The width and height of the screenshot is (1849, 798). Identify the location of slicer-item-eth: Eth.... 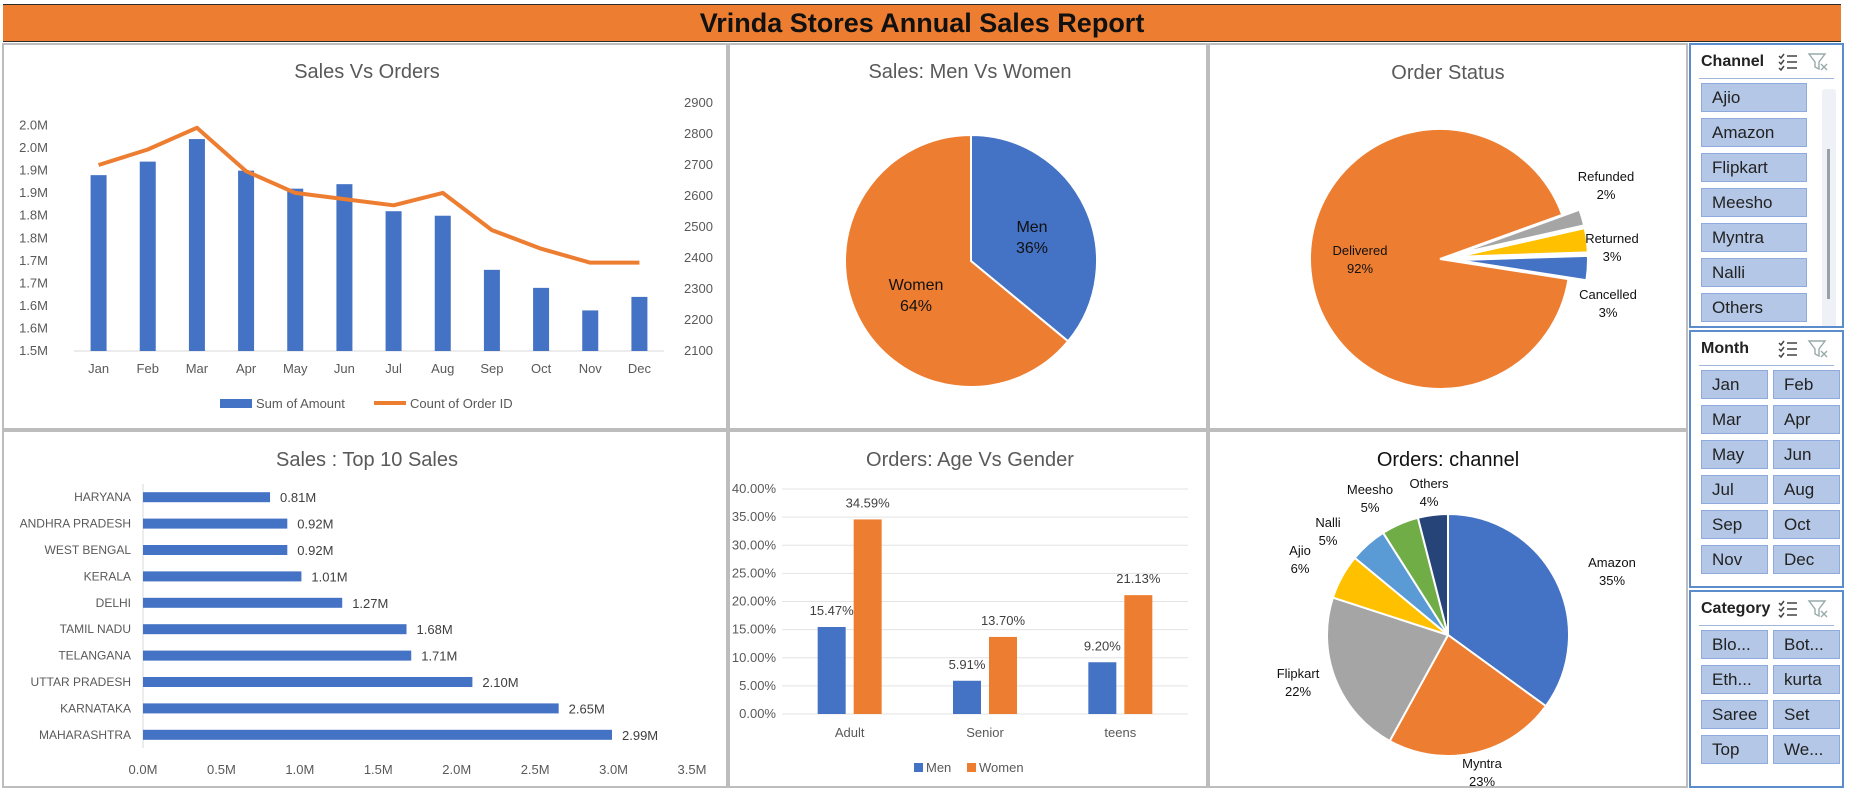
(1734, 679).